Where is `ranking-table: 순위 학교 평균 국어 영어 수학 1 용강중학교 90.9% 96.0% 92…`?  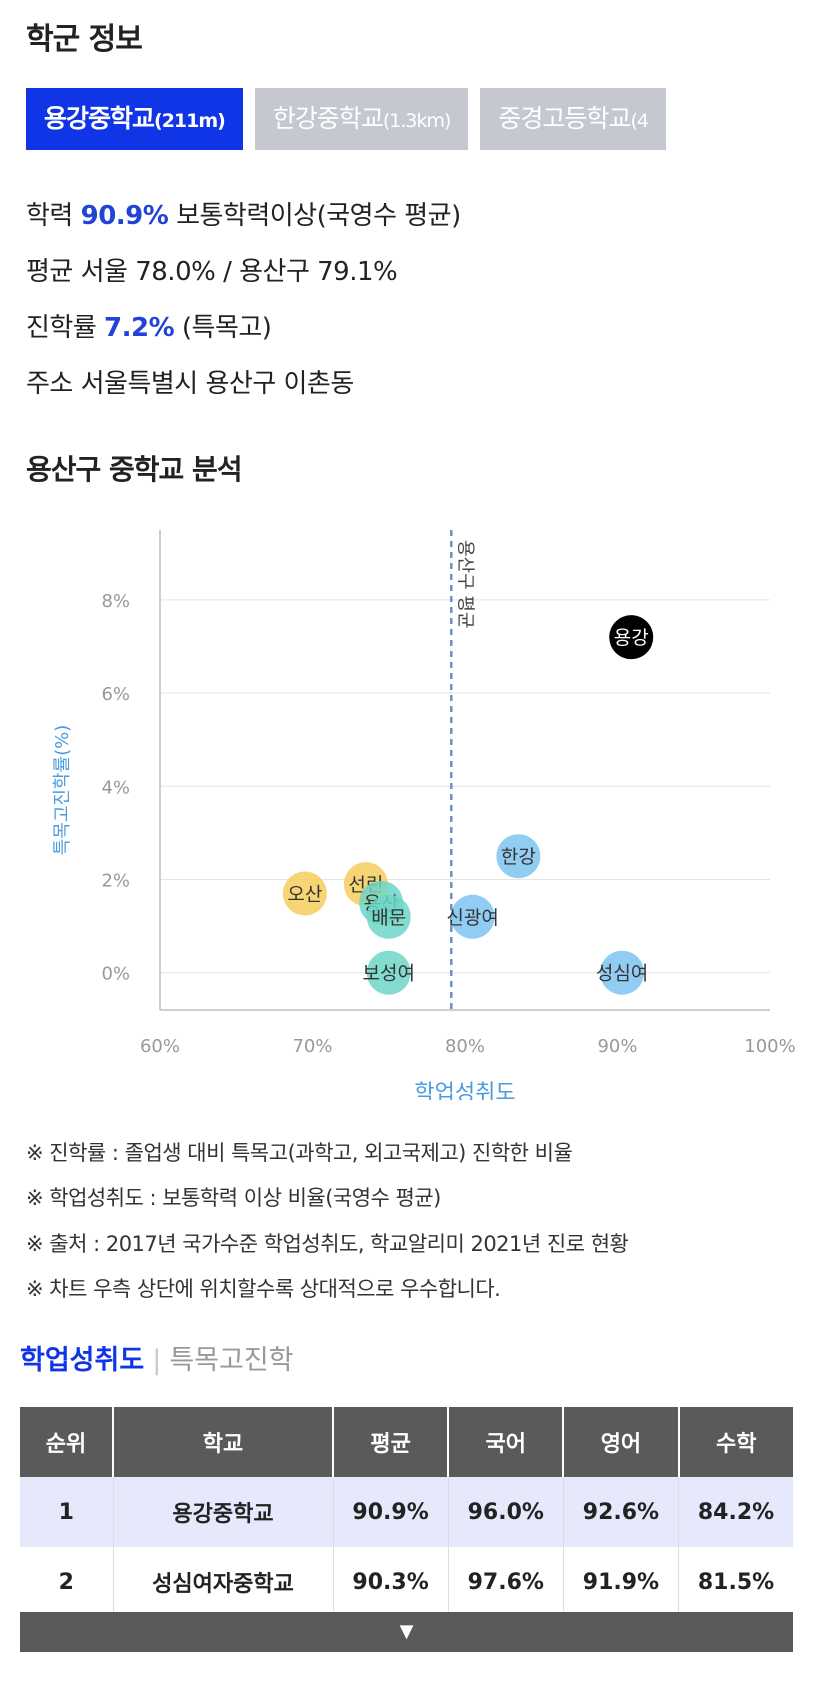 ranking-table: 순위 학교 평균 국어 영어 수학 1 용강중학교 90.9% 96.0% 92… is located at coordinates (406, 1512).